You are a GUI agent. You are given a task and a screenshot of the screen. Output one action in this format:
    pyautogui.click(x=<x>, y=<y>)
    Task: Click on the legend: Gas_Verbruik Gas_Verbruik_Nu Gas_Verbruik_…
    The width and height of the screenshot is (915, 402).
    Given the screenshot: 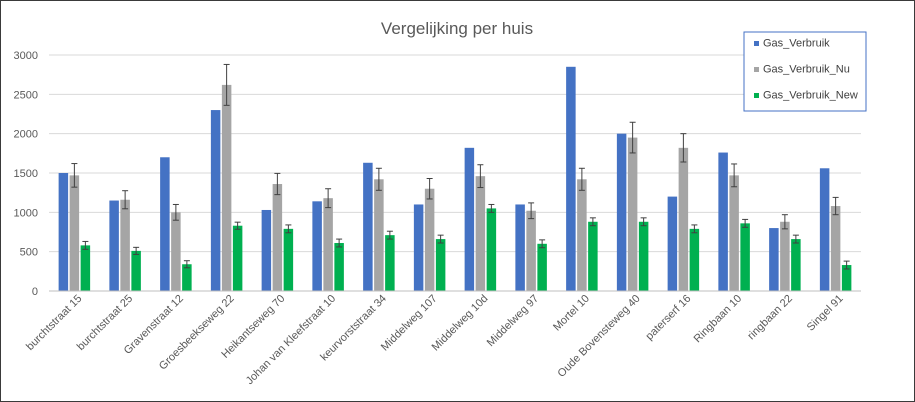 What is the action you would take?
    pyautogui.click(x=805, y=71)
    